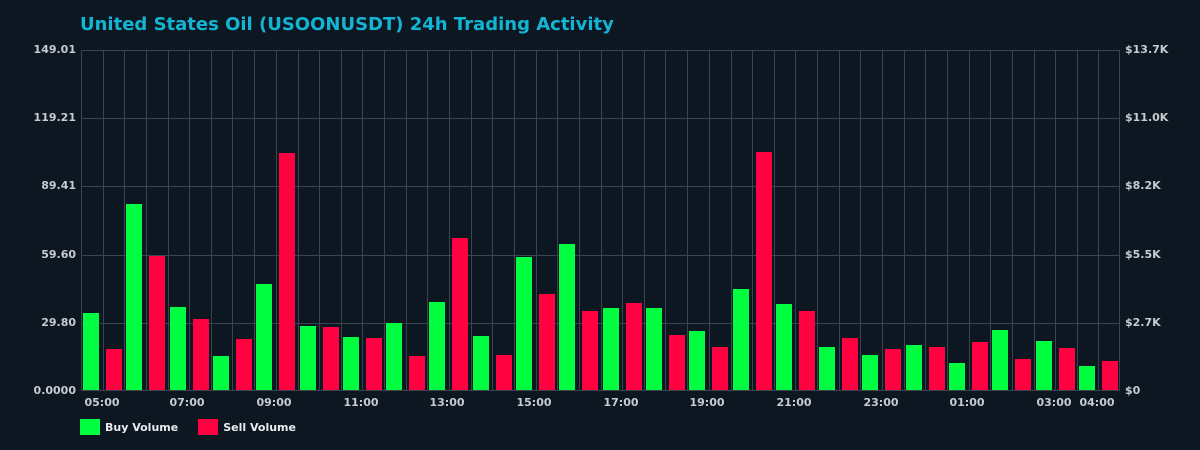  What do you see at coordinates (1143, 322) in the screenshot?
I see `y-tick-label-right: $2.7K` at bounding box center [1143, 322].